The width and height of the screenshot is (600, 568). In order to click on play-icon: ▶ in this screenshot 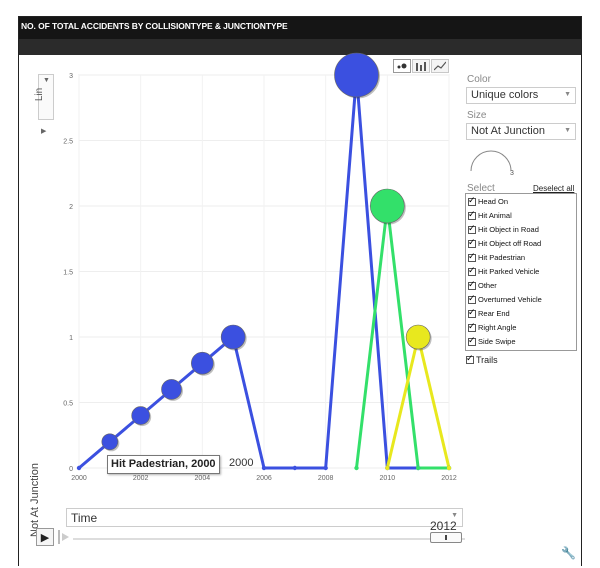, I will do `click(45, 537)`.